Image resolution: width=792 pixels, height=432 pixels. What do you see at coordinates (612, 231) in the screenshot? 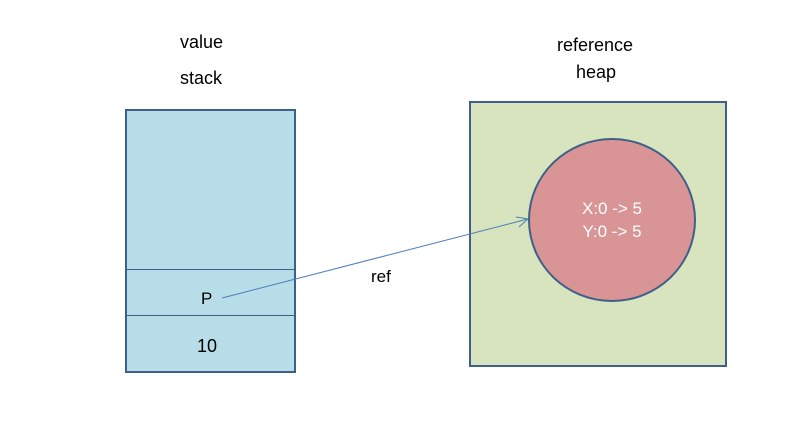
I see `object-field-y: Y:0 -> 5` at bounding box center [612, 231].